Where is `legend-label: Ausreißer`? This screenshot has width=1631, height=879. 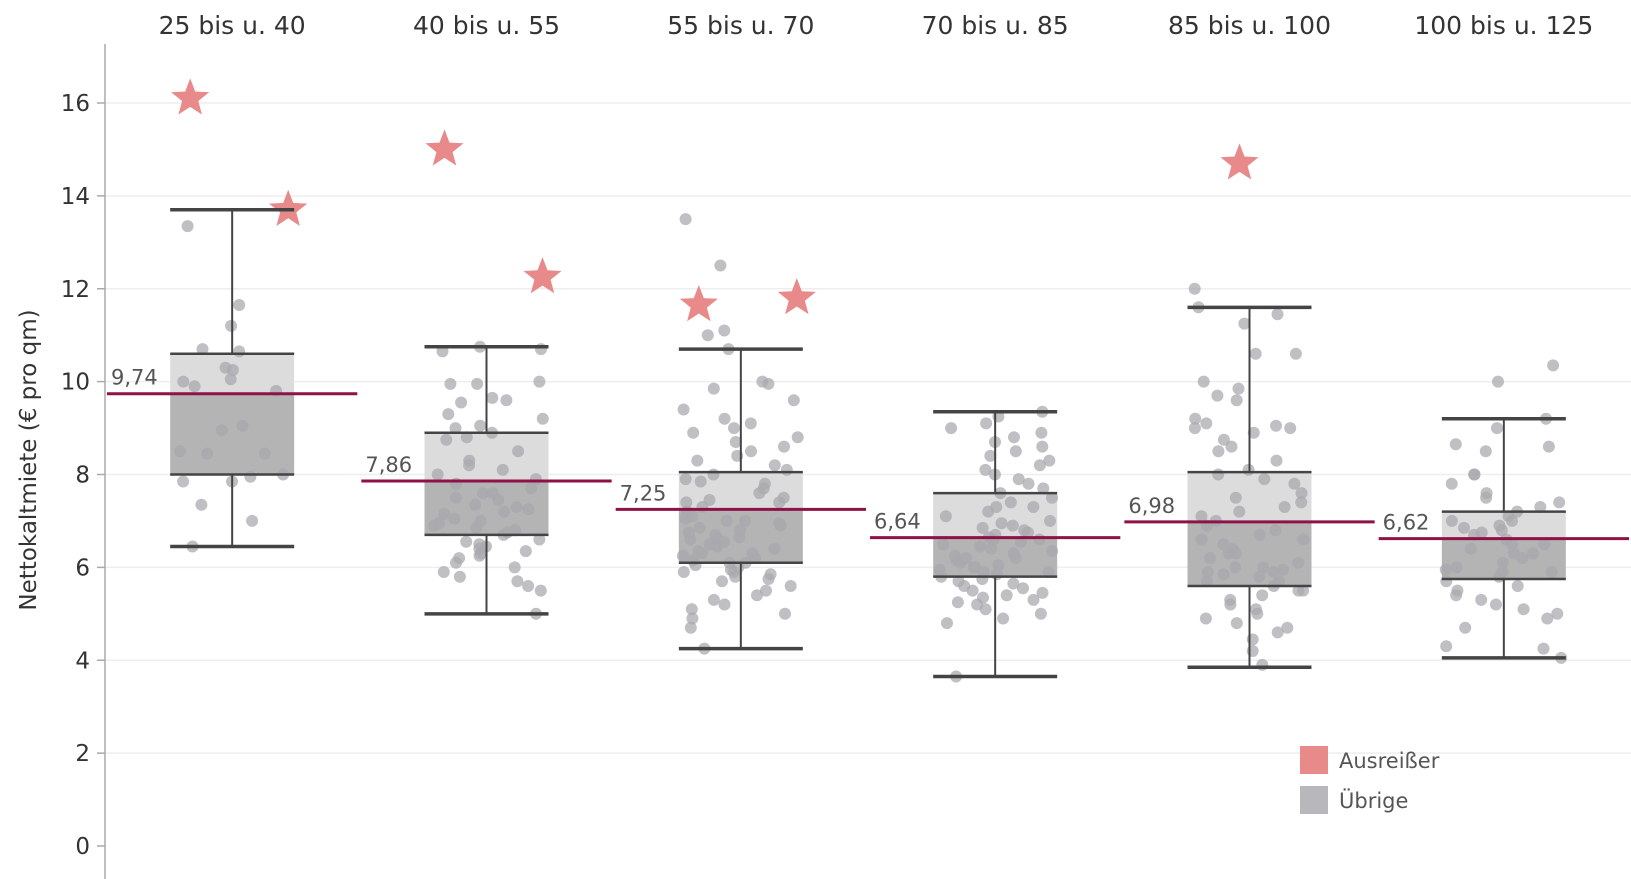 legend-label: Ausreißer is located at coordinates (1389, 761).